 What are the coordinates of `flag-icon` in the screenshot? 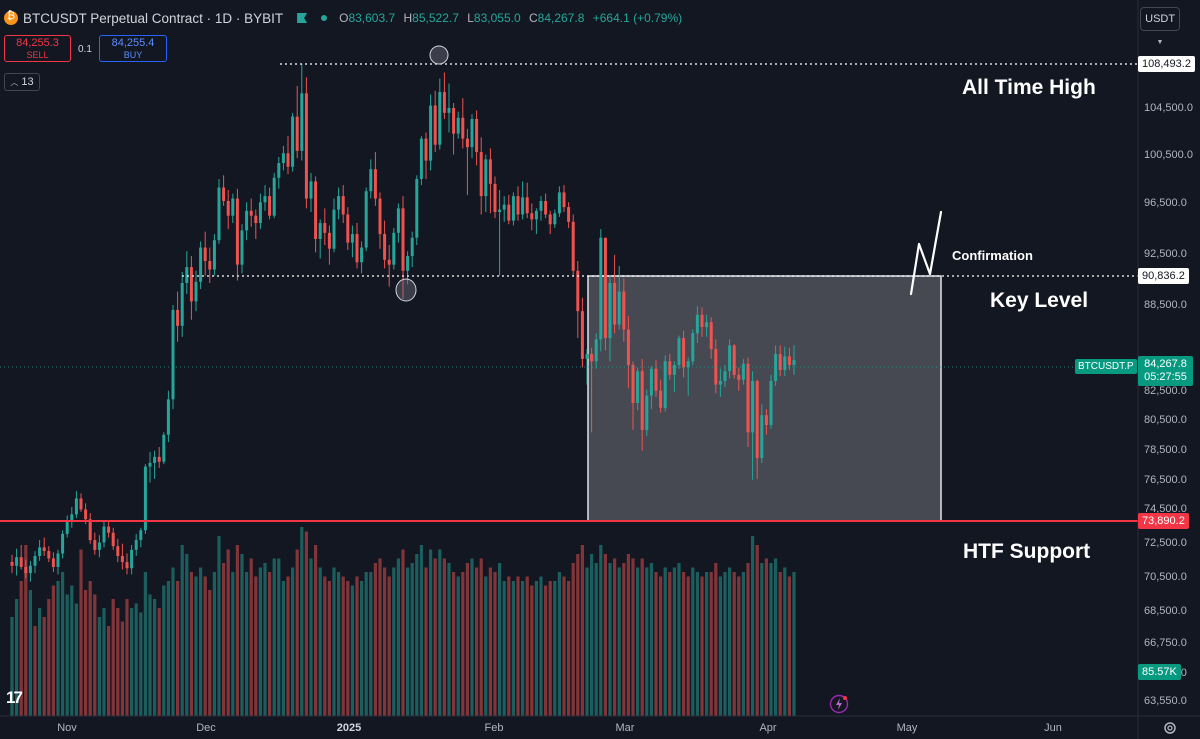 It's located at (302, 18).